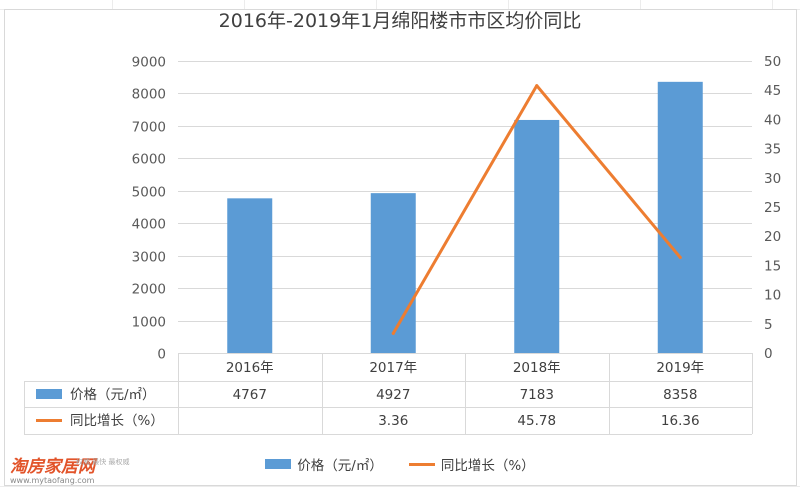 Image resolution: width=800 pixels, height=492 pixels. I want to click on watermark-url: www.mytaofang.com, so click(52, 480).